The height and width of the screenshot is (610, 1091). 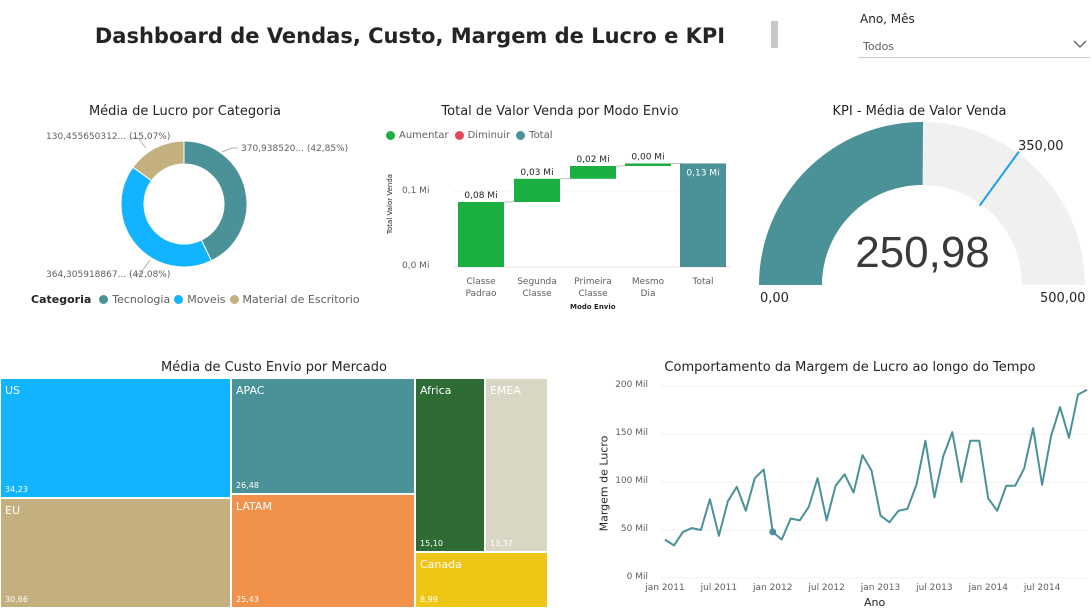 I want to click on donut-label-moveis: 364,305918867... (42,08%), so click(x=108, y=275).